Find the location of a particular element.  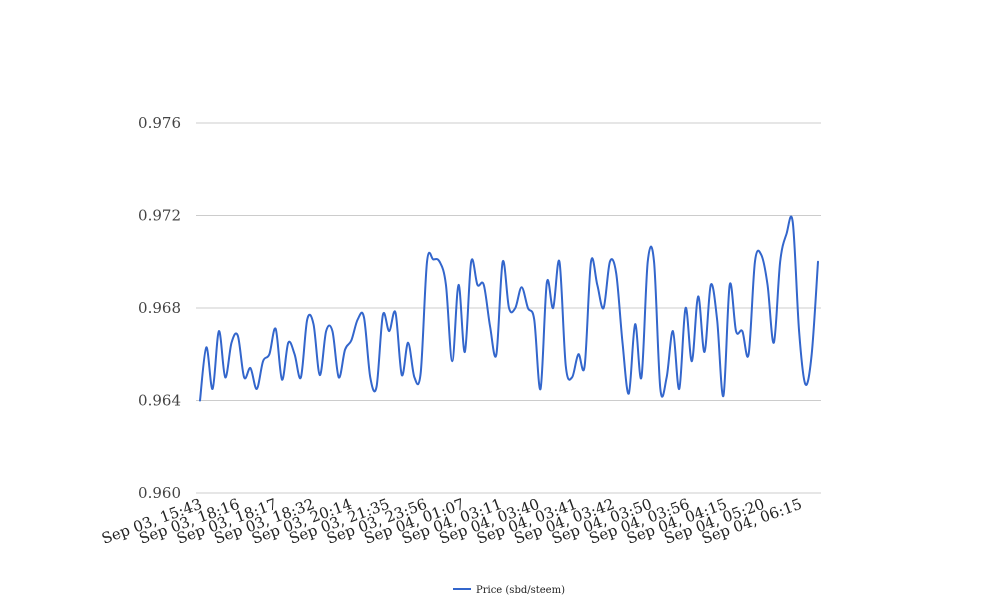

y-tick-label: 0.968 is located at coordinates (159, 308).